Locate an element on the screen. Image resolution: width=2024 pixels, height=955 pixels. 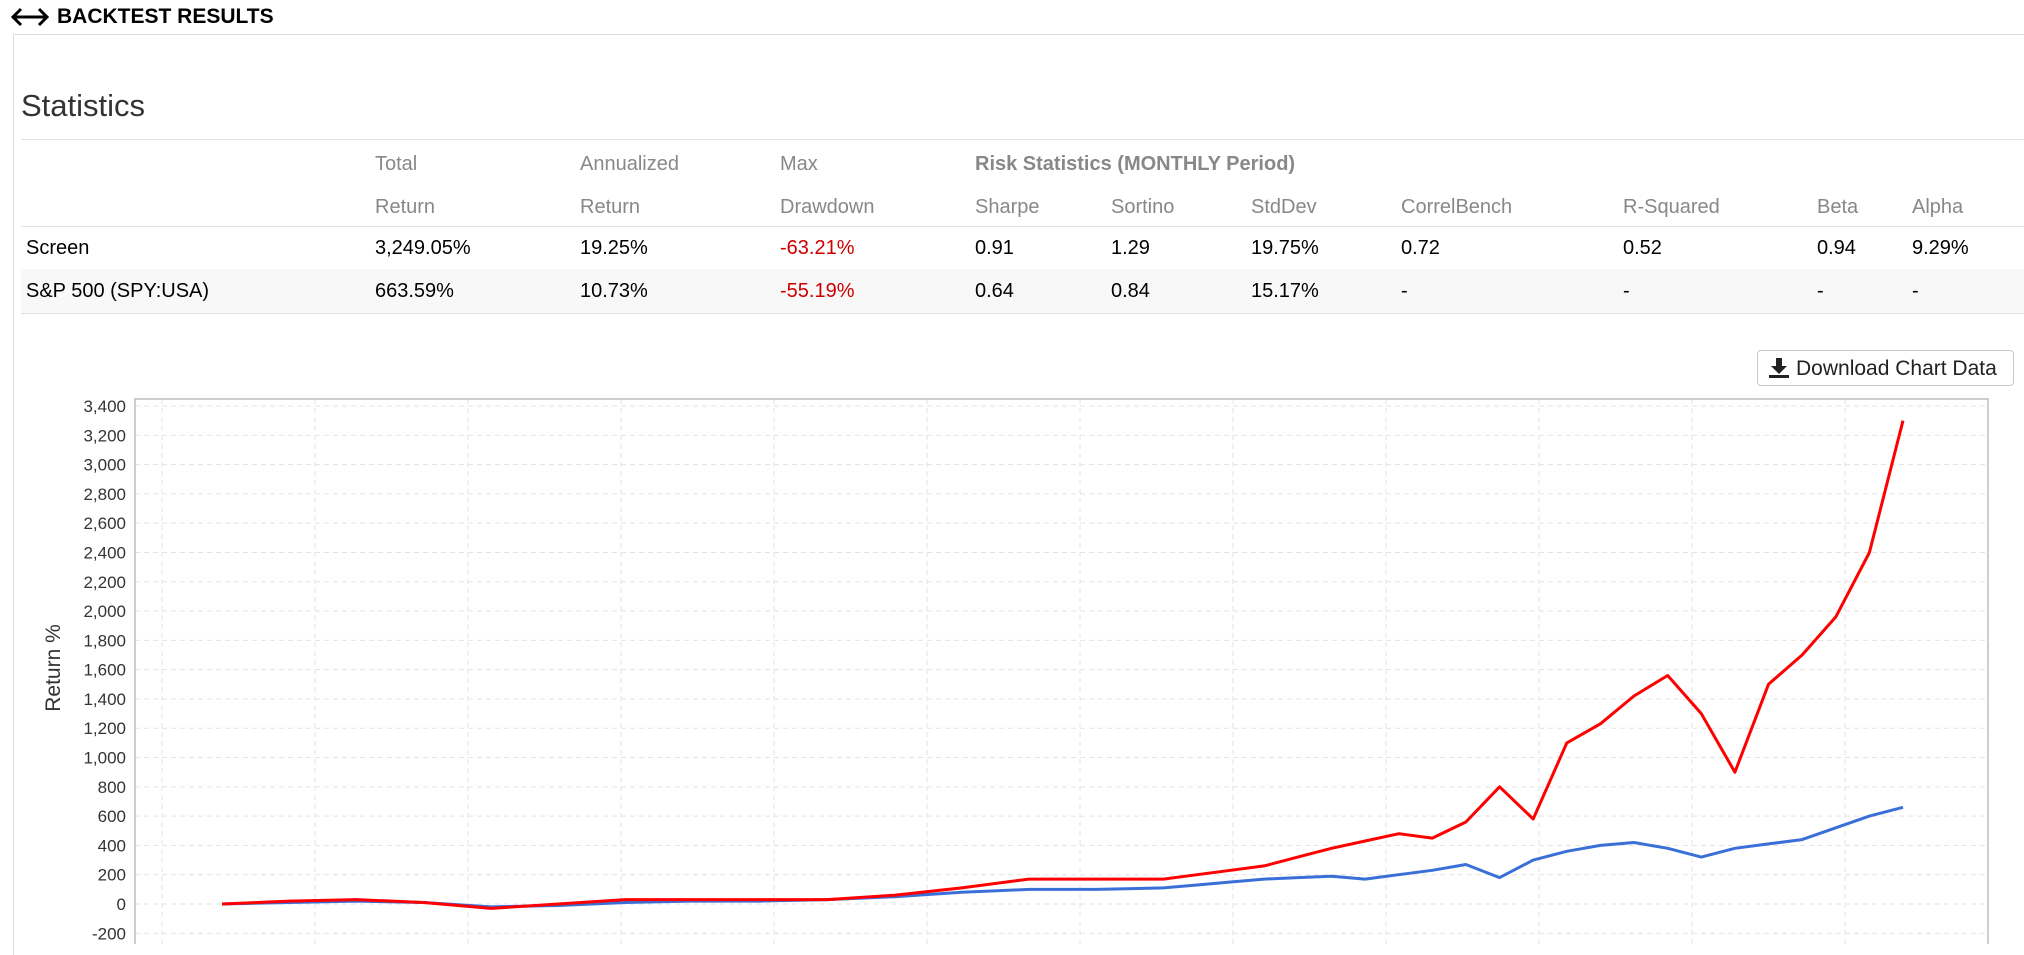
col-total-return: Return is located at coordinates (405, 207).